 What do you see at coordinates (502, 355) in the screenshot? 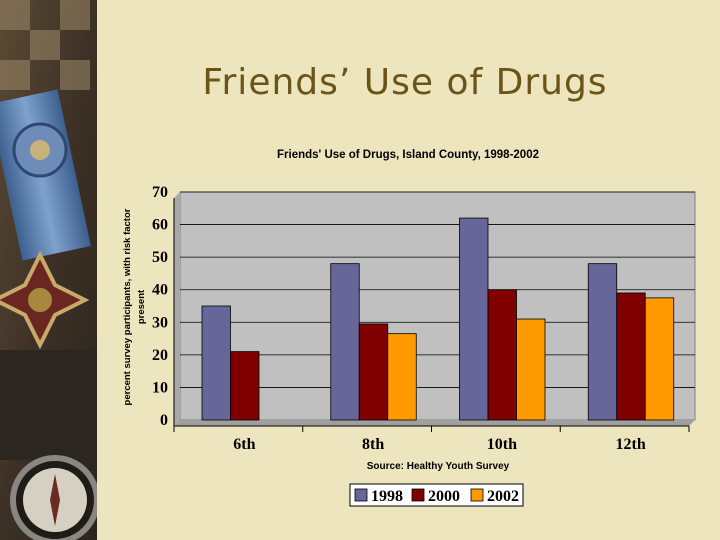
I see `bar-2000-10th` at bounding box center [502, 355].